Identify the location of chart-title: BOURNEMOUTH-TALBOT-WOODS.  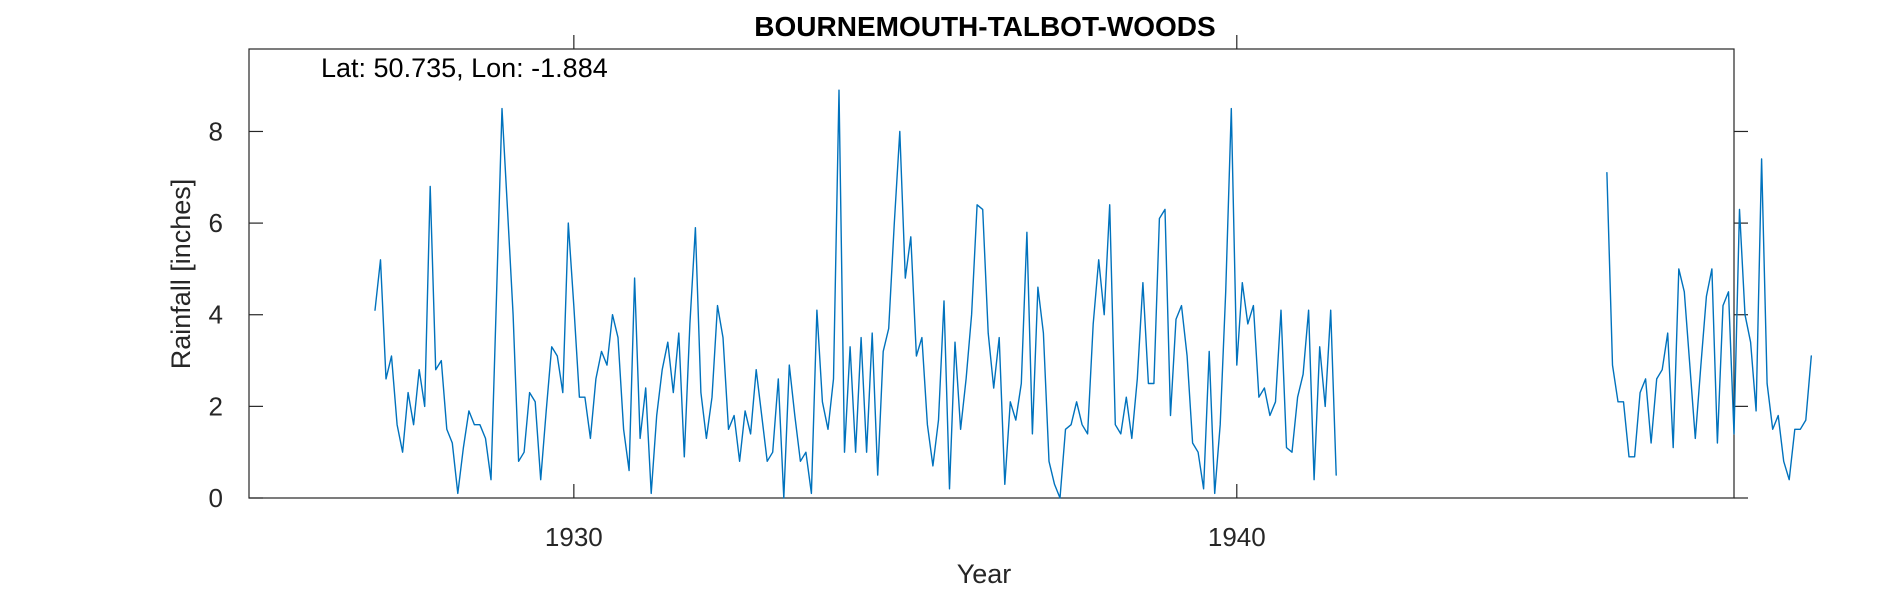
(984, 26).